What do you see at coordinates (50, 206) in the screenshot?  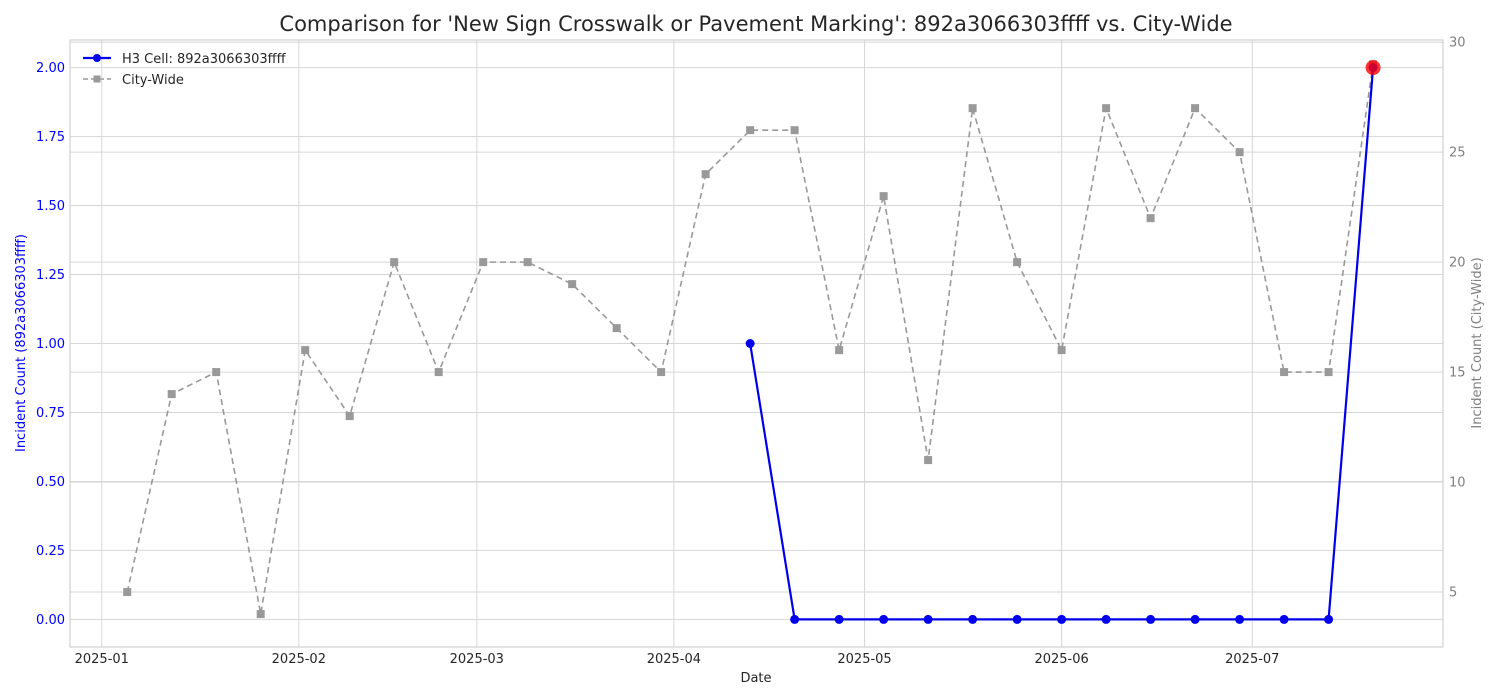 I see `y-left-tick-label: 1.50` at bounding box center [50, 206].